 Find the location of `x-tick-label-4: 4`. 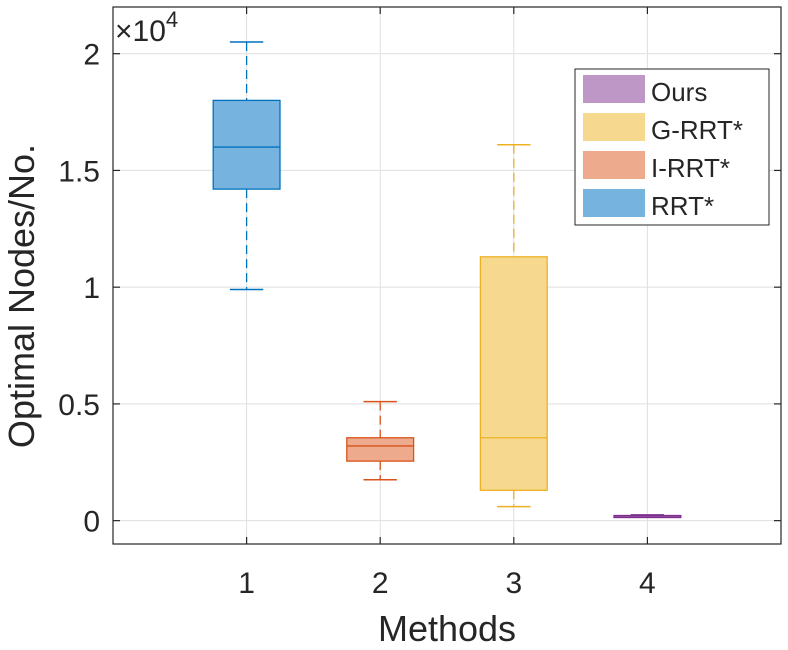

x-tick-label-4: 4 is located at coordinates (647, 583).